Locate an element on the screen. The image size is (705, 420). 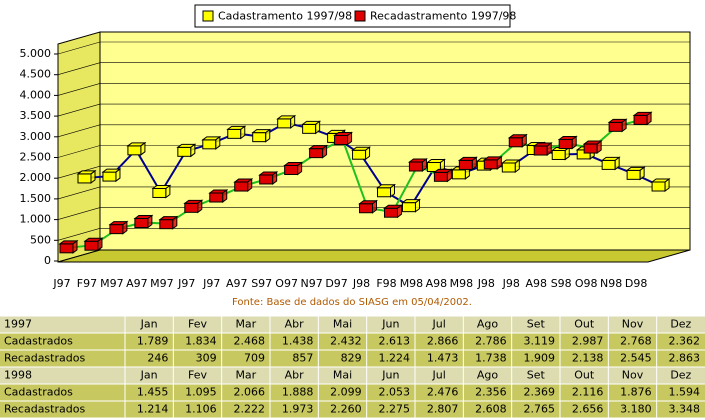
y-tick-label: 1.500 is located at coordinates (36, 198).